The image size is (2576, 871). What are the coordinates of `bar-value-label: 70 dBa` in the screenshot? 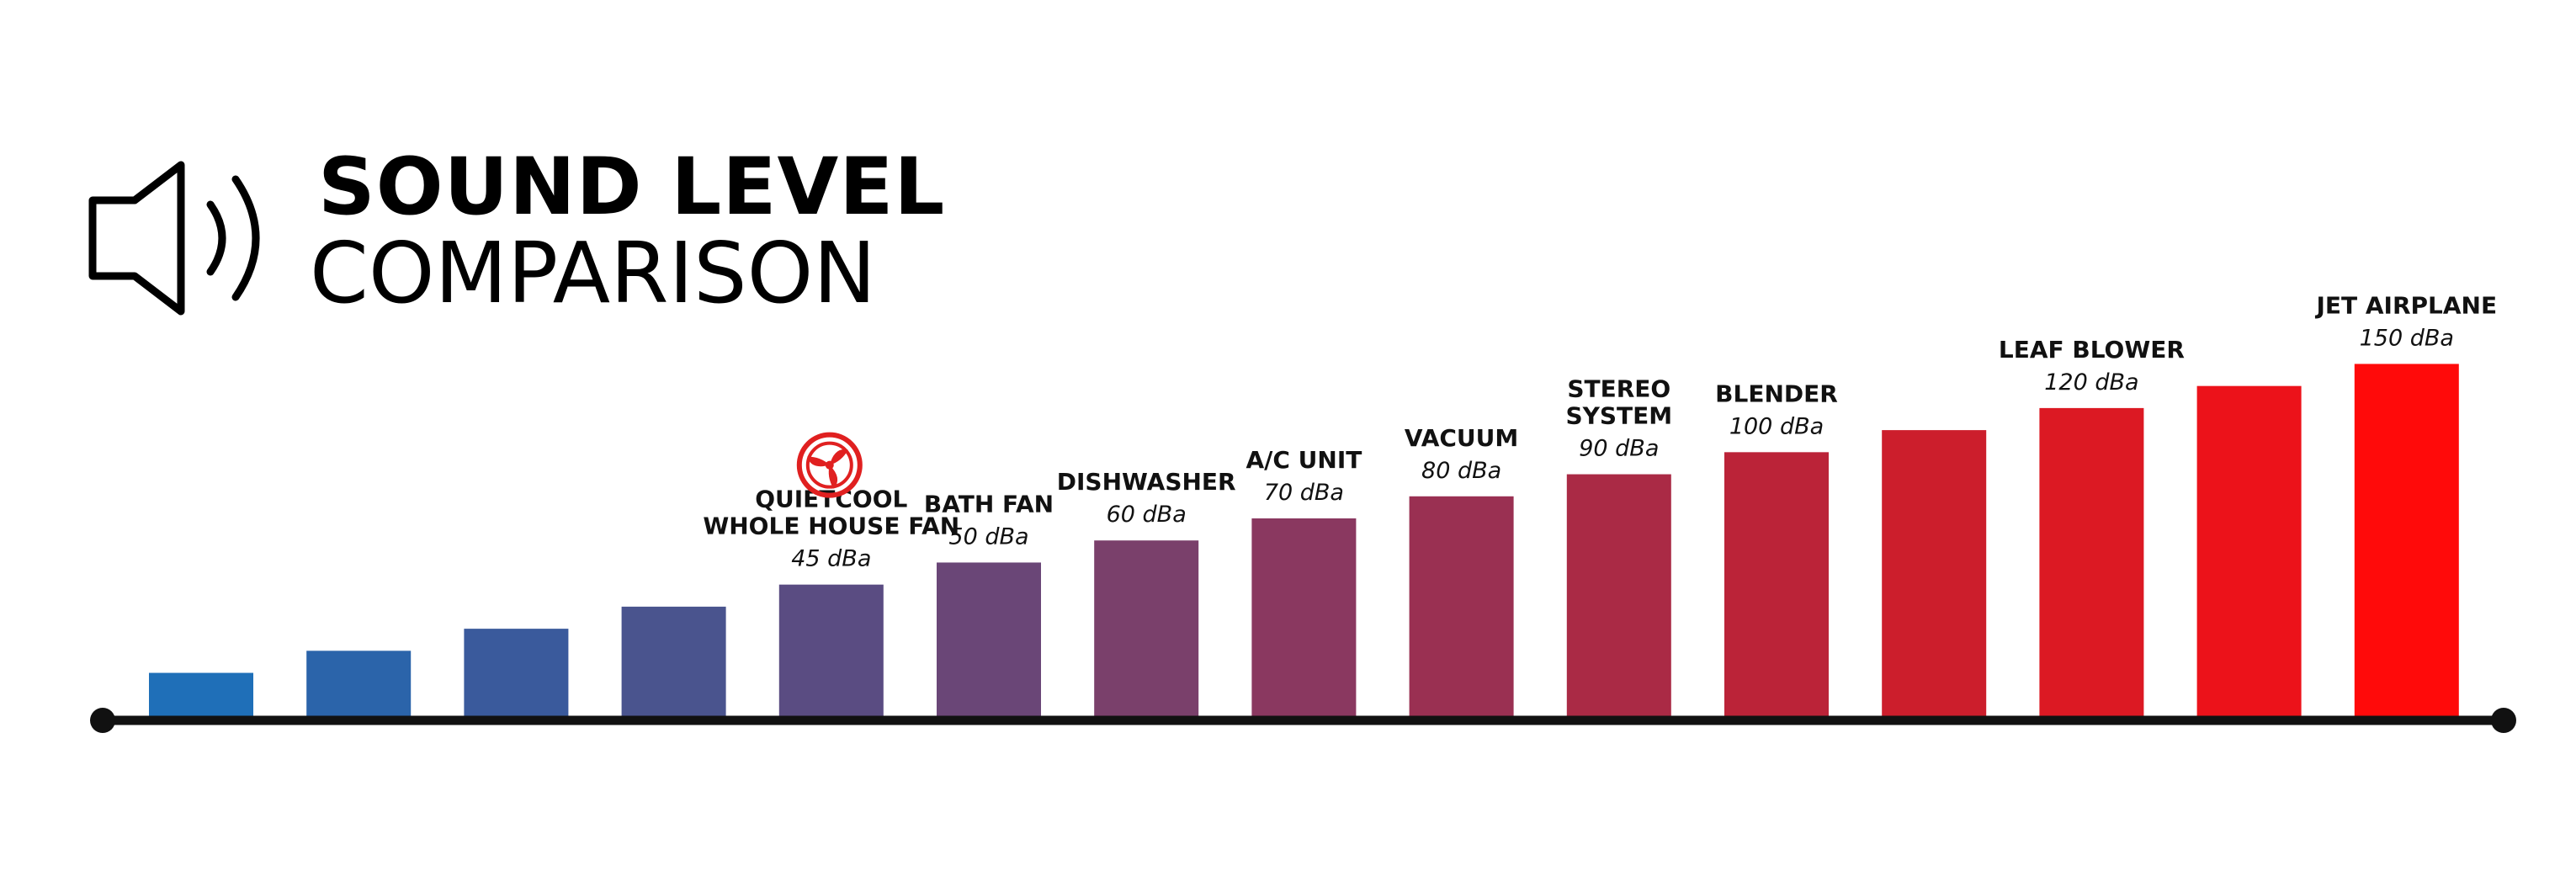 It's located at (1304, 493).